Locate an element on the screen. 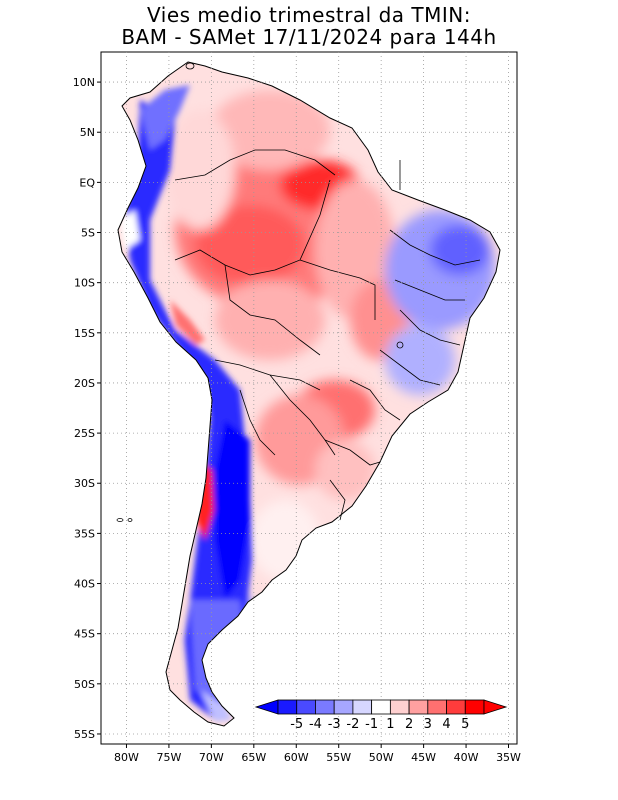 This screenshot has width=618, height=800. longitude-labels: 80W 75W 70W 65W 60W 55W 50W 45W 40W 35W is located at coordinates (317, 757).